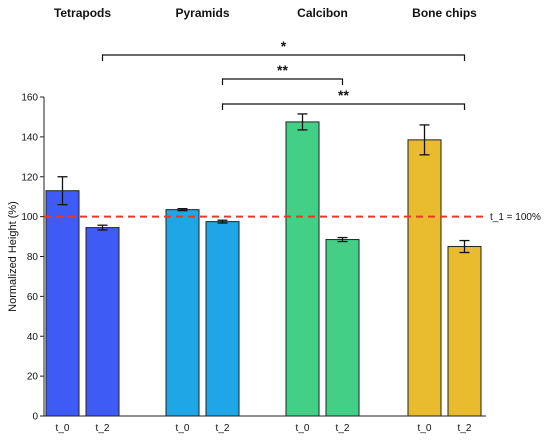 The image size is (550, 442). I want to click on reference-line-label: t_1 = 100%, so click(515, 217).